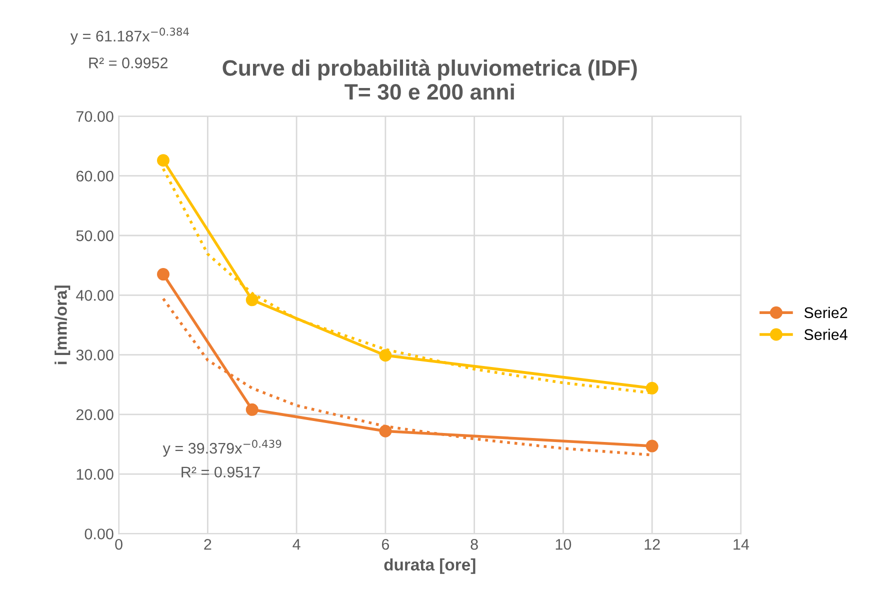 The height and width of the screenshot is (593, 880). Describe the element at coordinates (564, 544) in the screenshot. I see `x-tick-label: 10` at that location.